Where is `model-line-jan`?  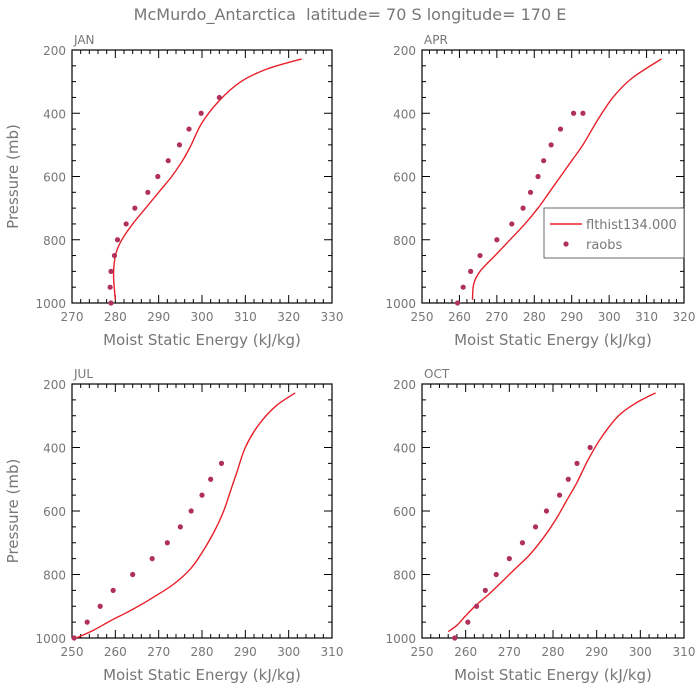
model-line-jan is located at coordinates (207, 179).